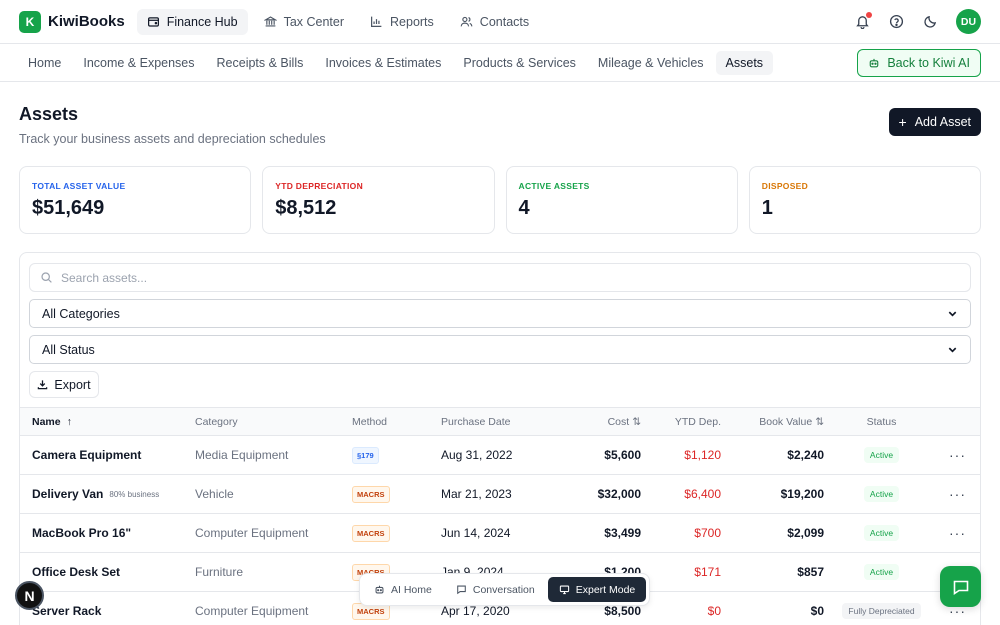 This screenshot has width=1000, height=625. I want to click on topnav-contacts: Contacts, so click(494, 22).